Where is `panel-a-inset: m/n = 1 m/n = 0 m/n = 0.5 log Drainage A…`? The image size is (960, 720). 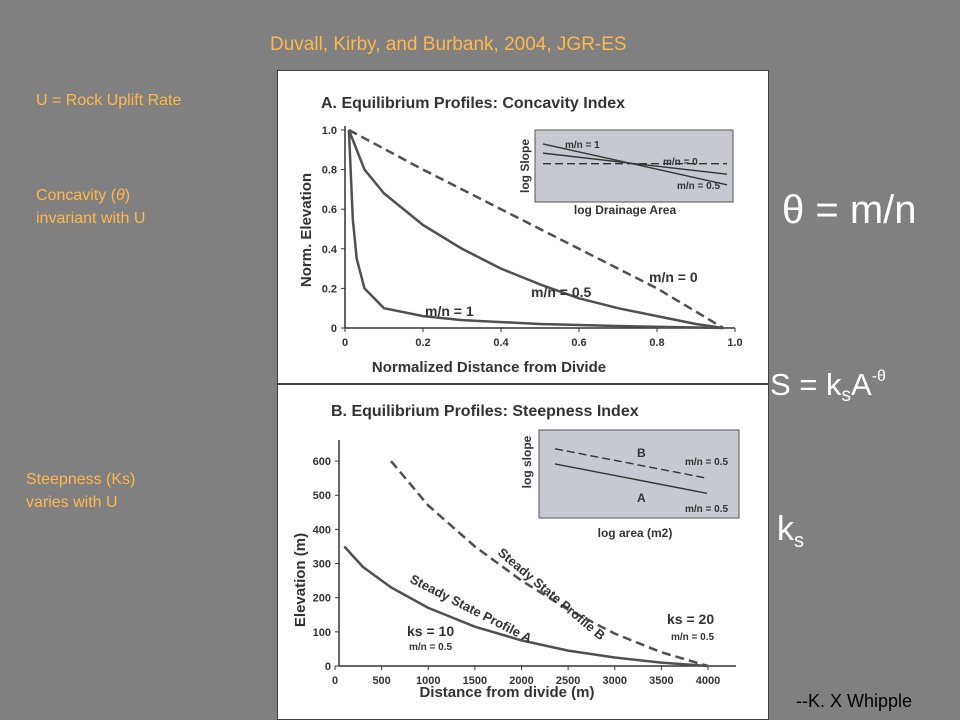
panel-a-inset: m/n = 1 m/n = 0 m/n = 0.5 log Drainage A… is located at coordinates (626, 173).